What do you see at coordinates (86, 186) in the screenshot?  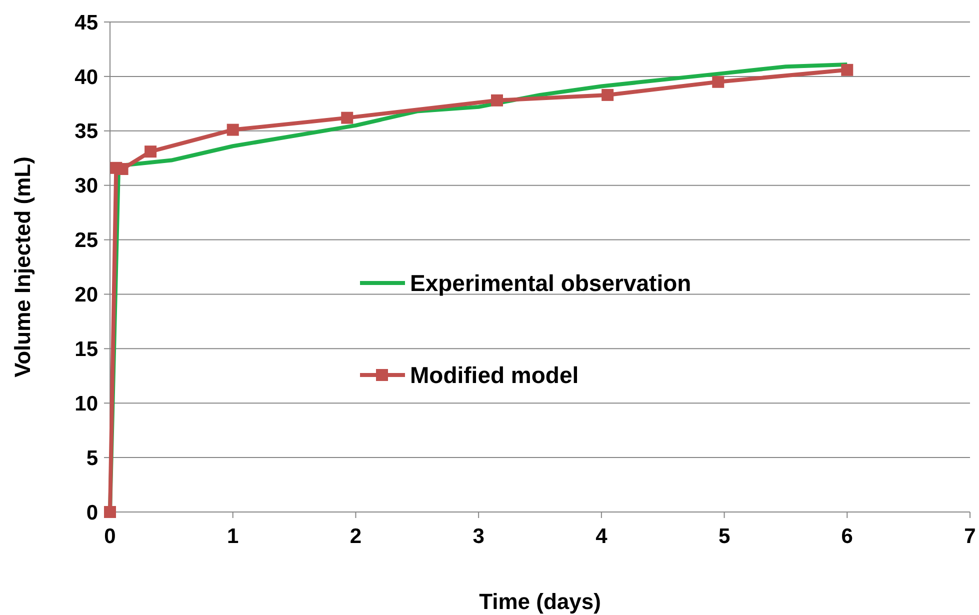 I see `y-tick-label: 30` at bounding box center [86, 186].